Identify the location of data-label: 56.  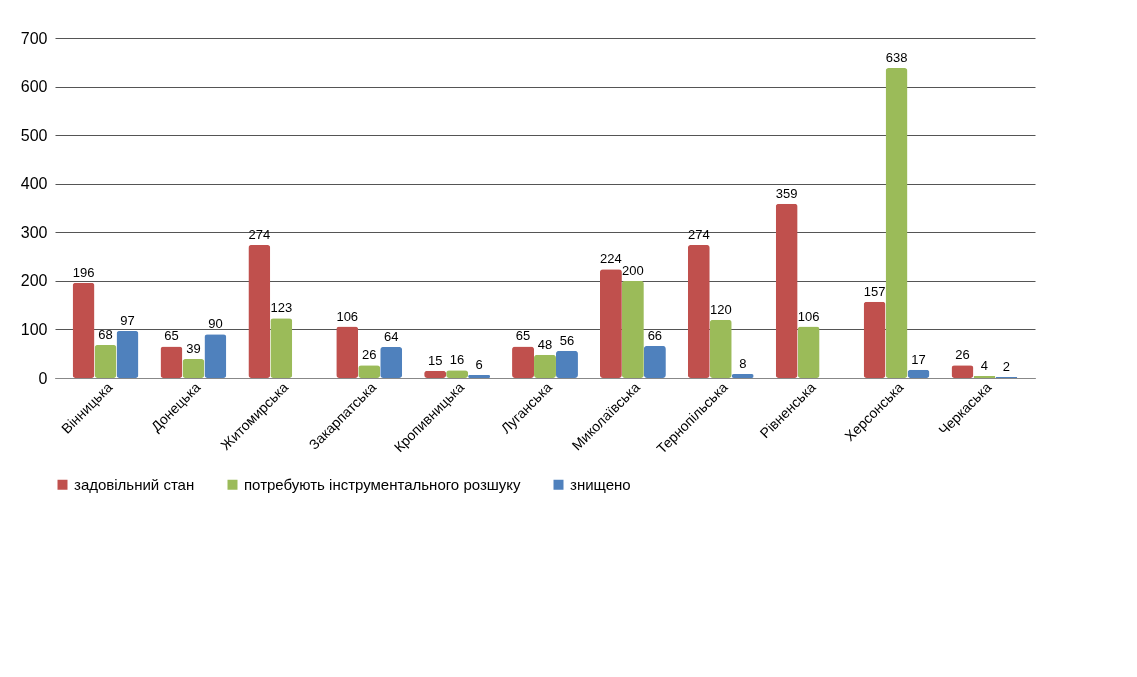
(567, 340).